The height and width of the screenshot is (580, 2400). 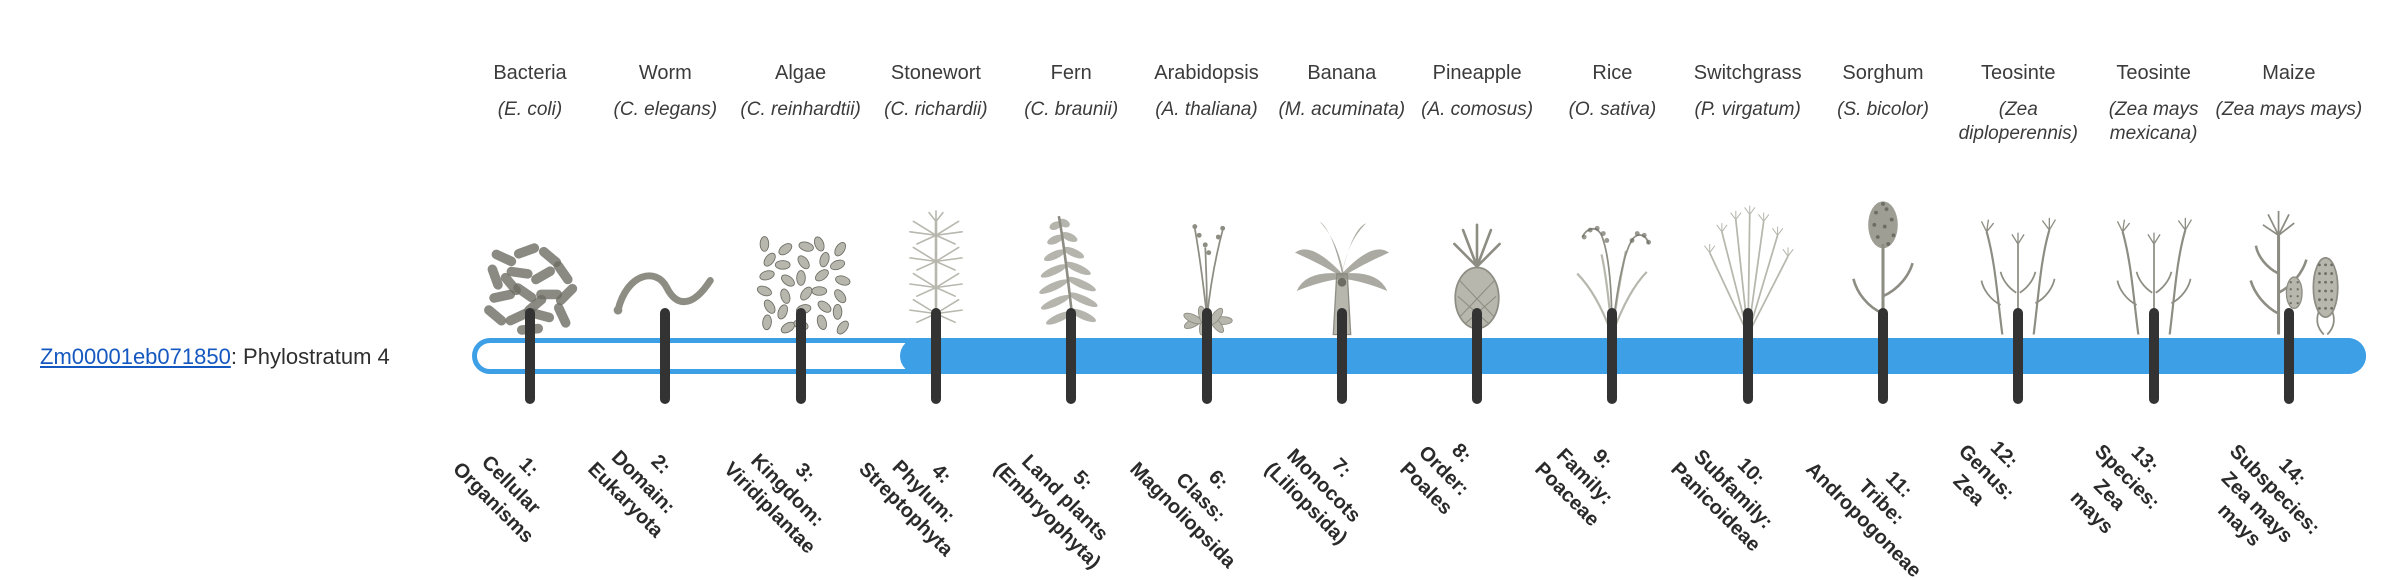 I want to click on organism-column: Stonewort (C. richardii), so click(x=936, y=198).